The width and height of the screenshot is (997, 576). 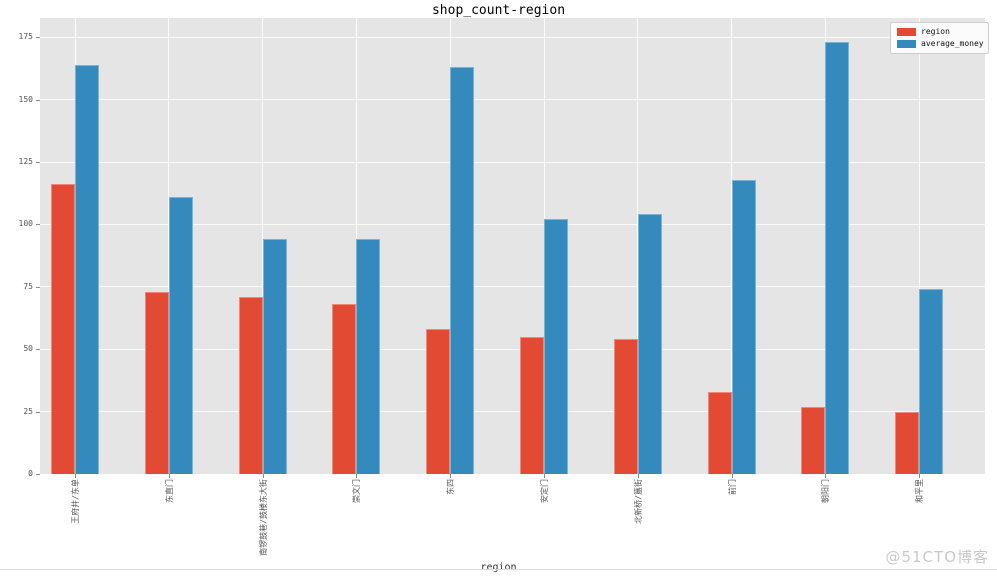 What do you see at coordinates (169, 491) in the screenshot?
I see `x-tick-label: 东直门` at bounding box center [169, 491].